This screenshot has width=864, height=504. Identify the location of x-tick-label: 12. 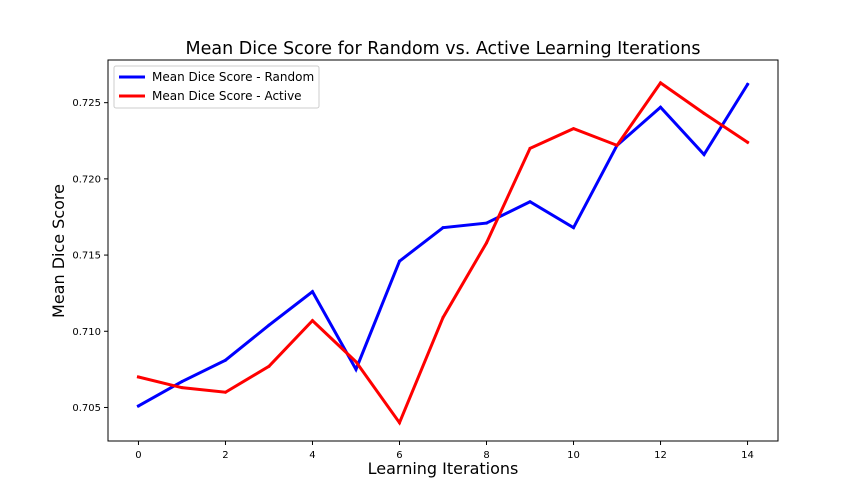
(660, 455).